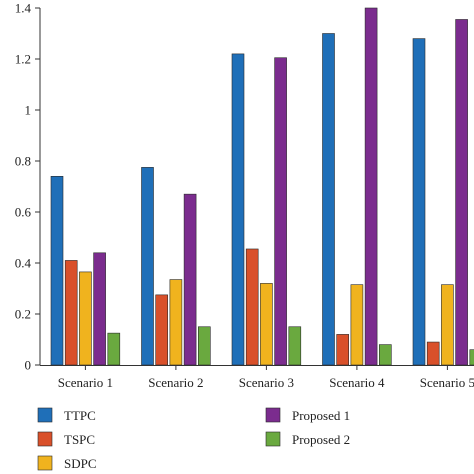  I want to click on legend: TTPC TSPC SDPC Proposed 1 Proposed 2, so click(193, 439).